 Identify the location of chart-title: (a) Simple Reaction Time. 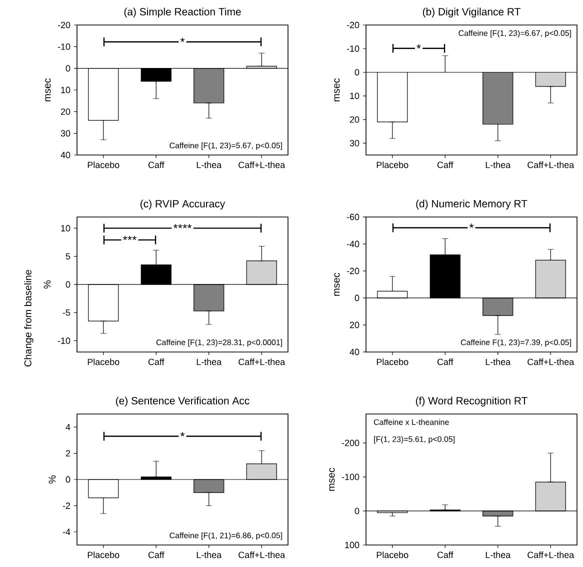
(182, 13).